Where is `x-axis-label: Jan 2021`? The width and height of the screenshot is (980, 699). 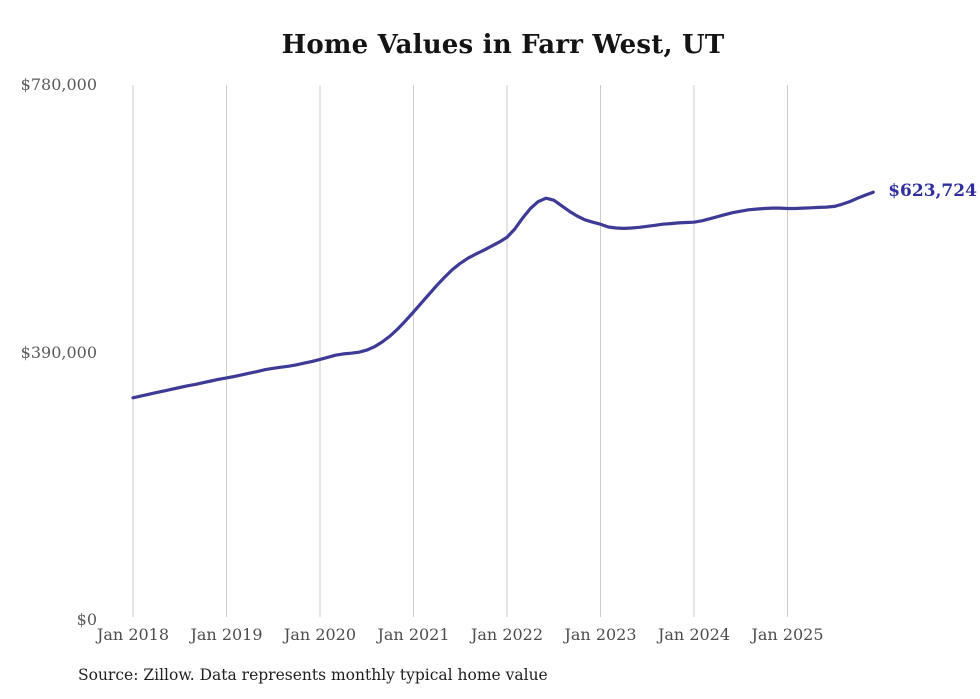 x-axis-label: Jan 2021 is located at coordinates (413, 634).